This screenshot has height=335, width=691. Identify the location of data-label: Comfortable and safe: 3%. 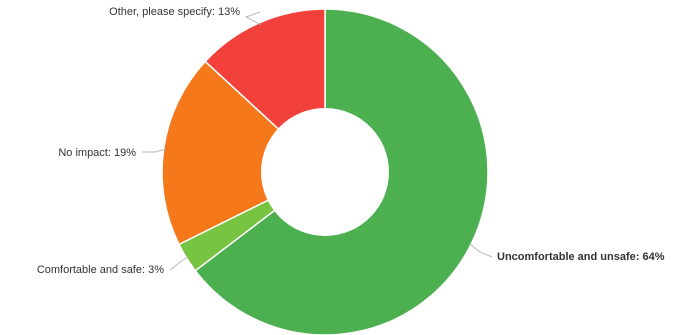
(100, 270).